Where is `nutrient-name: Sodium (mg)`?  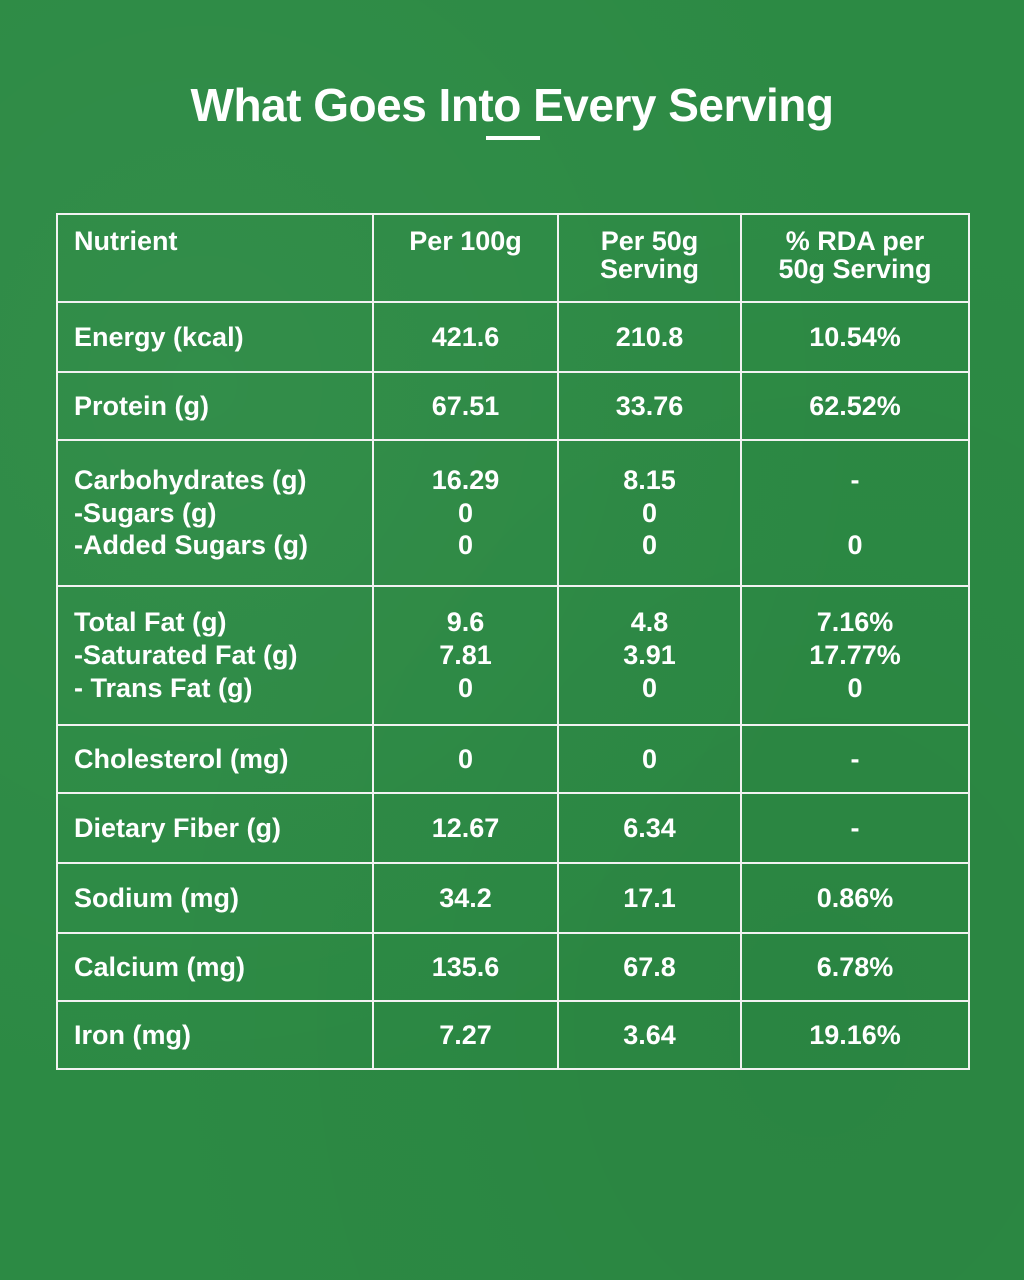
nutrient-name: Sodium (mg) is located at coordinates (215, 898).